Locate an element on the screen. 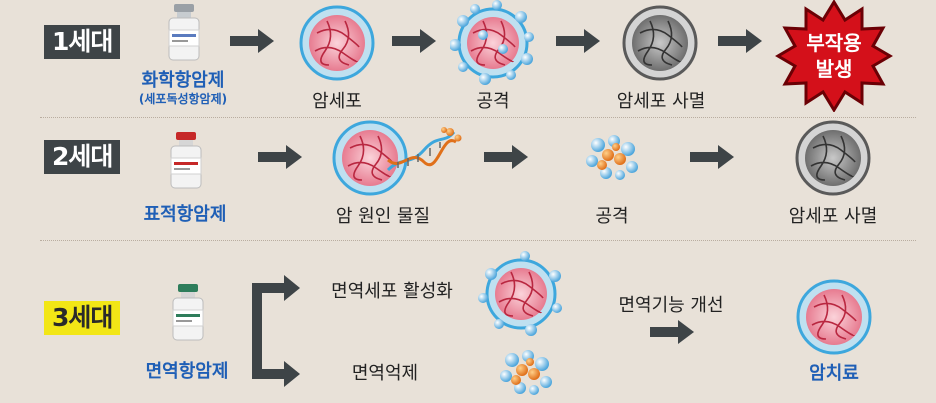 The width and height of the screenshot is (936, 403). dna-icon is located at coordinates (424, 149).